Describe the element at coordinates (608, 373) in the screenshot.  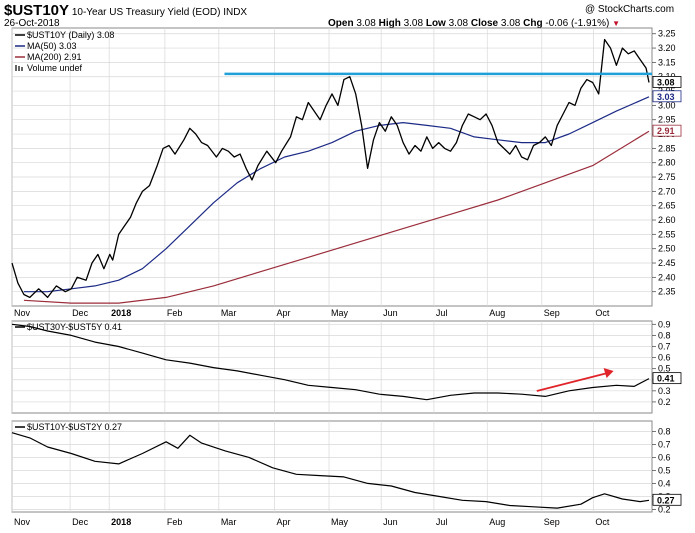
I see `trend-arrow-head` at that location.